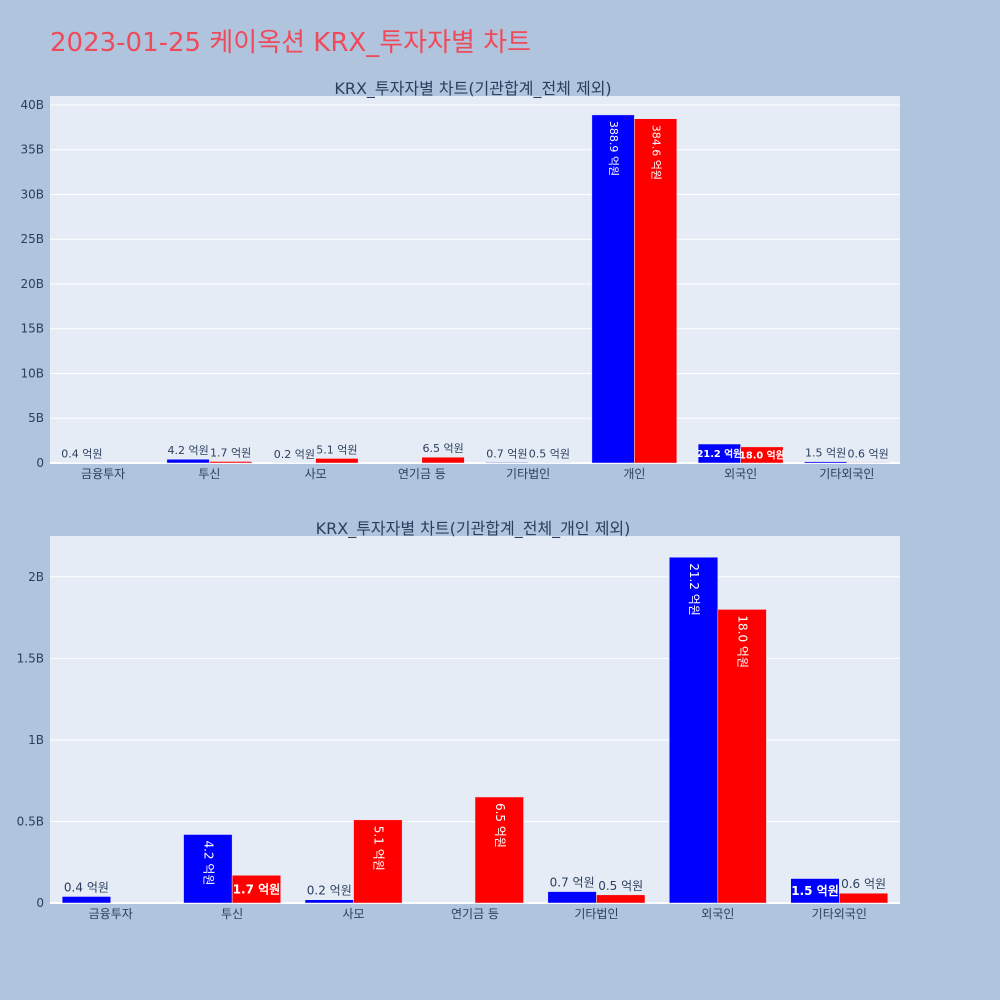 The width and height of the screenshot is (1000, 1000). Describe the element at coordinates (111, 914) in the screenshot. I see `chart2-xtick-label: 금융투자` at that location.